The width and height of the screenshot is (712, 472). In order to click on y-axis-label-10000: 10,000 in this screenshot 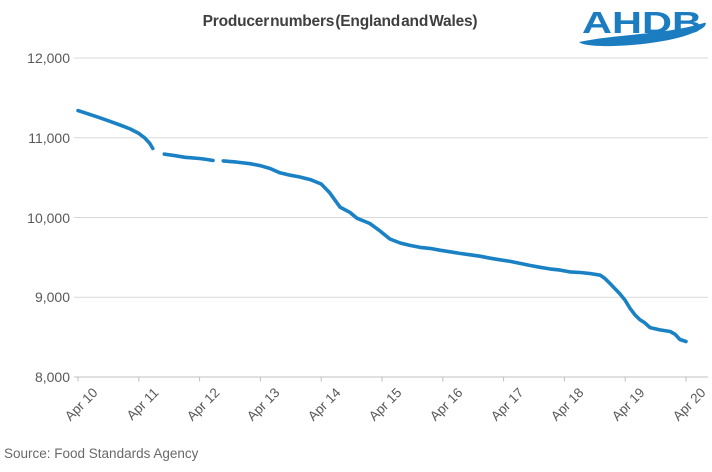, I will do `click(48, 217)`.